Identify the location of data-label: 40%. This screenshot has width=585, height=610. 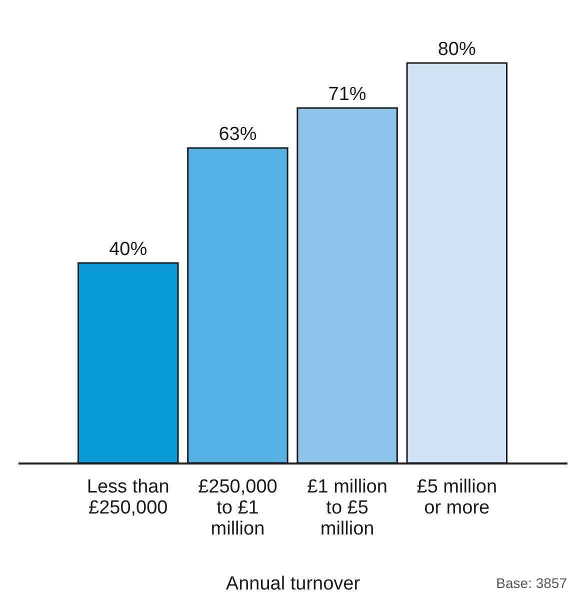
(128, 249).